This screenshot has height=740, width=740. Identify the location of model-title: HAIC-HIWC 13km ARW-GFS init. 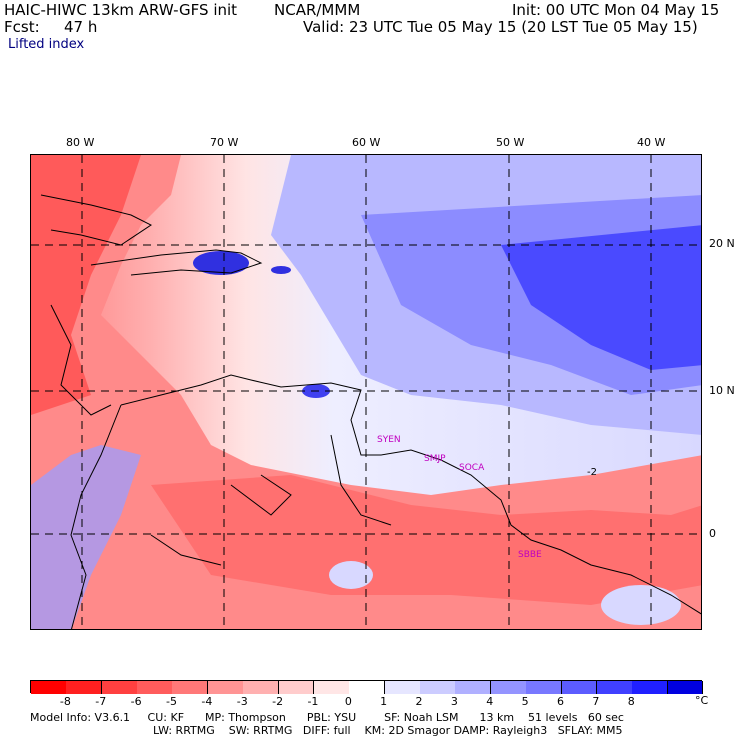
(121, 10).